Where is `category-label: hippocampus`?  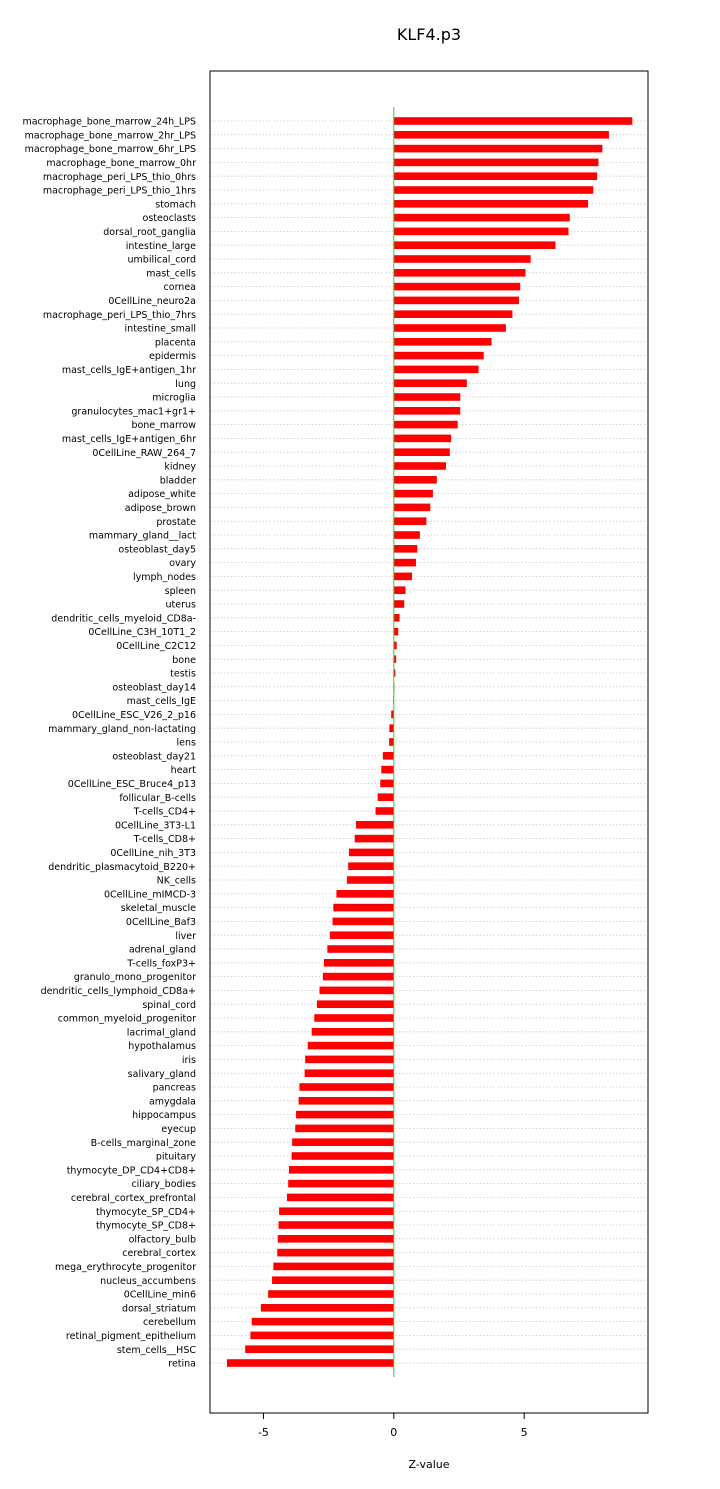 category-label: hippocampus is located at coordinates (164, 1115).